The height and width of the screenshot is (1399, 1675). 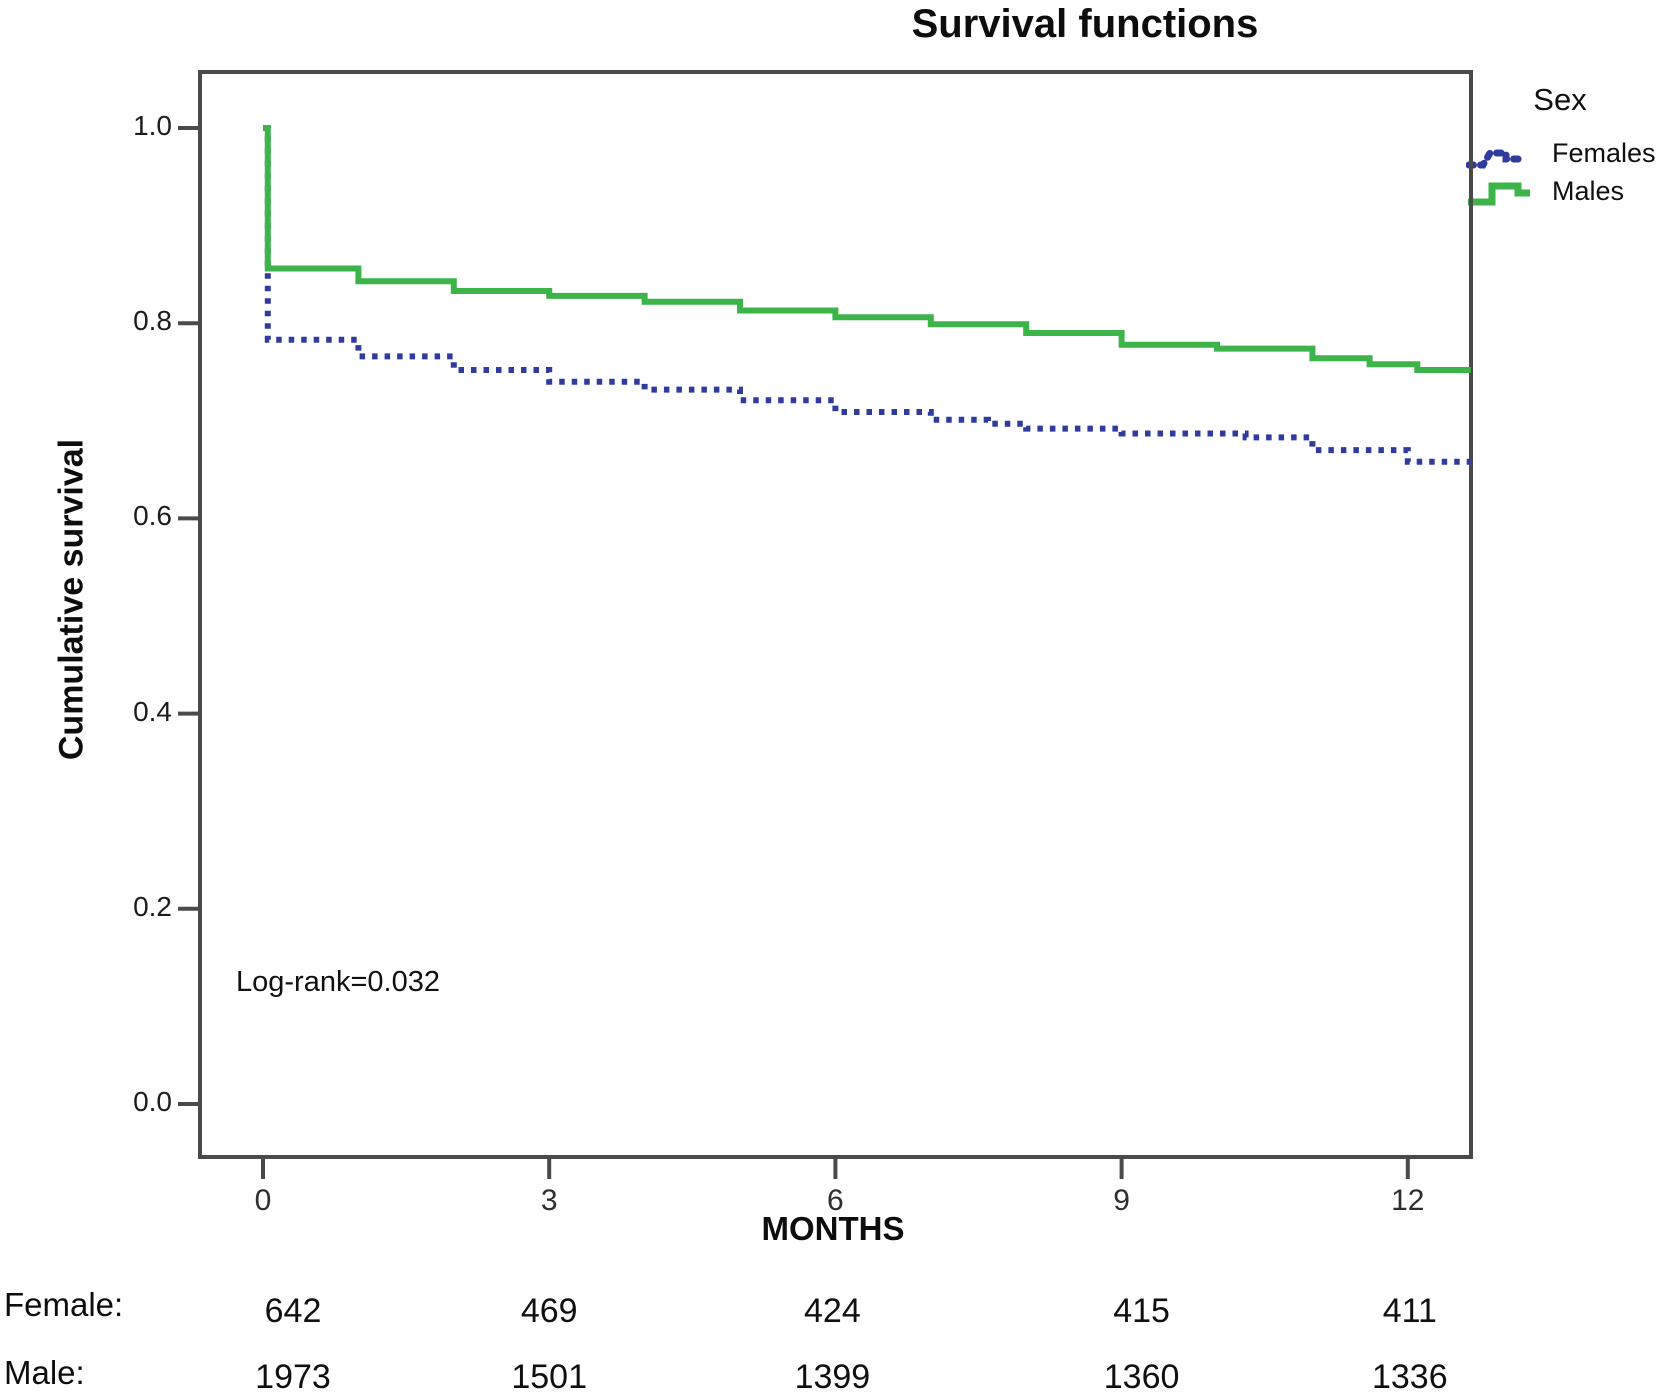 What do you see at coordinates (152, 906) in the screenshot?
I see `y-tick-label: 0.2` at bounding box center [152, 906].